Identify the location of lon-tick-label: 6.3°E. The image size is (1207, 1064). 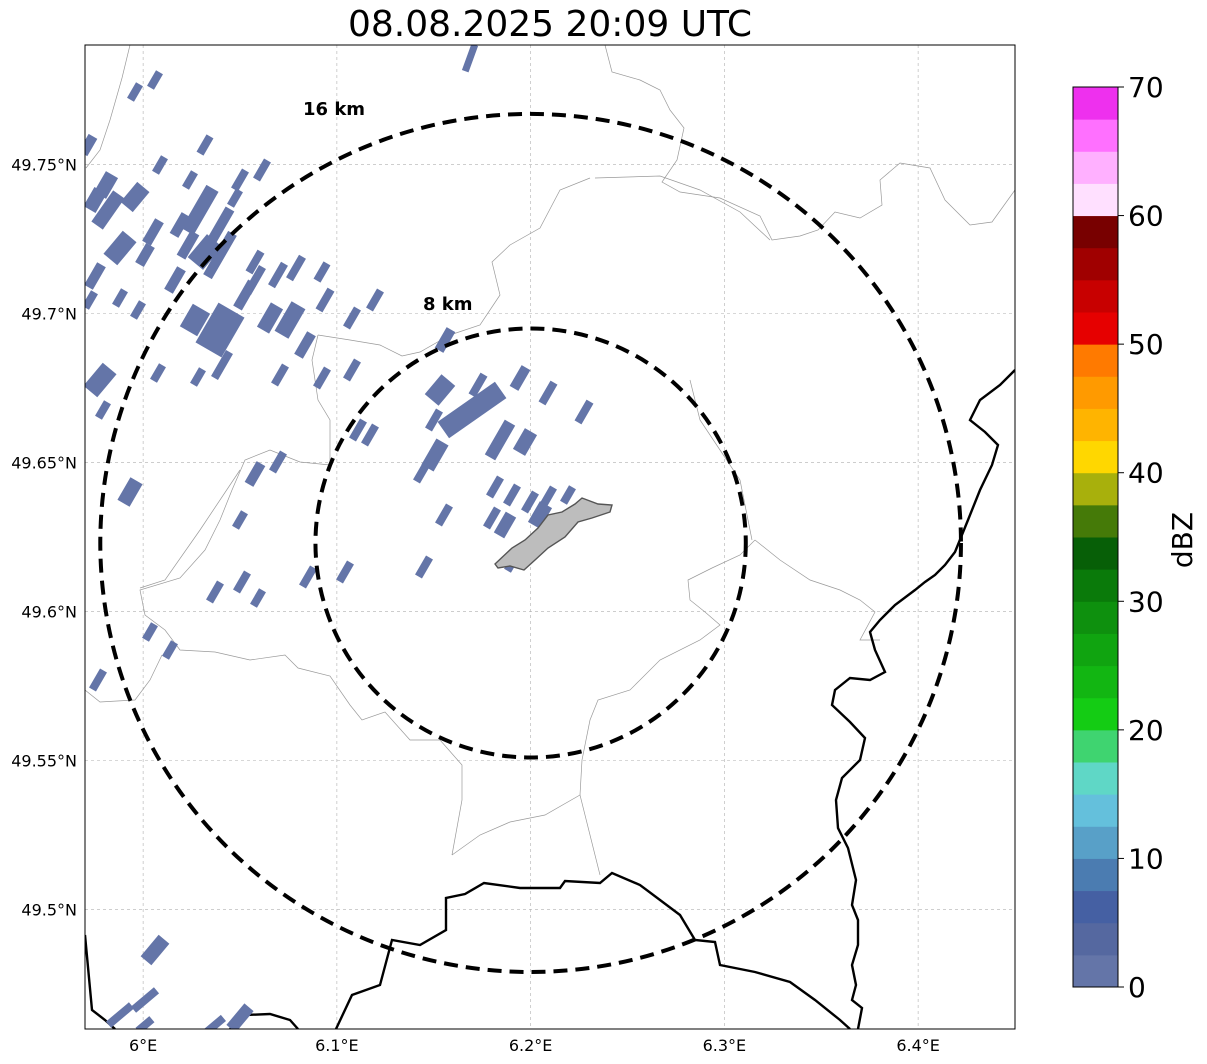
(725, 1045).